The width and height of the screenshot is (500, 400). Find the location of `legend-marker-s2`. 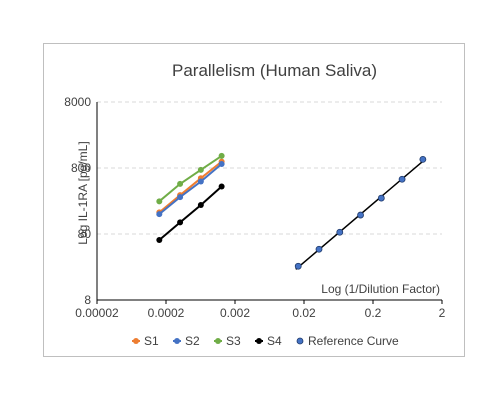

legend-marker-s2 is located at coordinates (177, 341).